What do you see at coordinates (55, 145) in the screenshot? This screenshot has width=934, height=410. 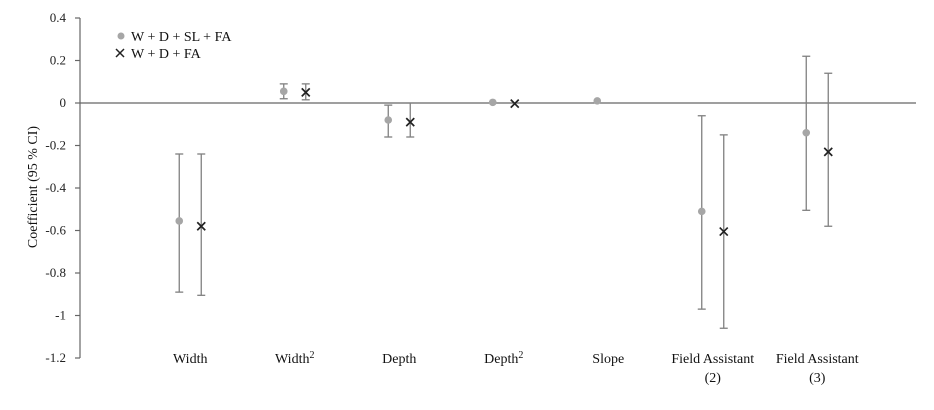 I see `y-tick-label: -0.2` at bounding box center [55, 145].